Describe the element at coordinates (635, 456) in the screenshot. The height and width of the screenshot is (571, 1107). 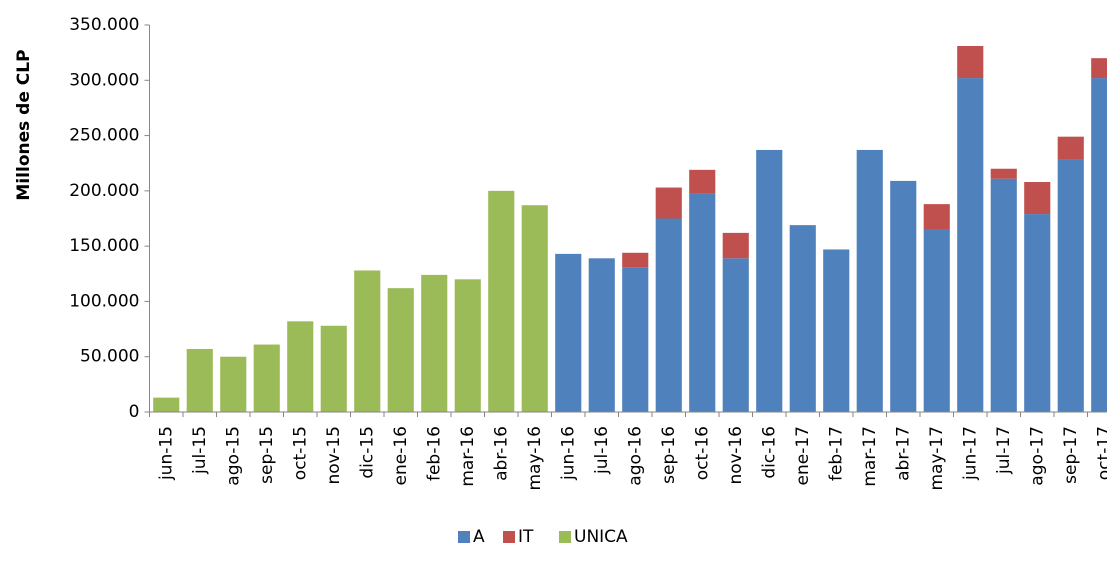
I see `x-tick-label: ago-16` at that location.